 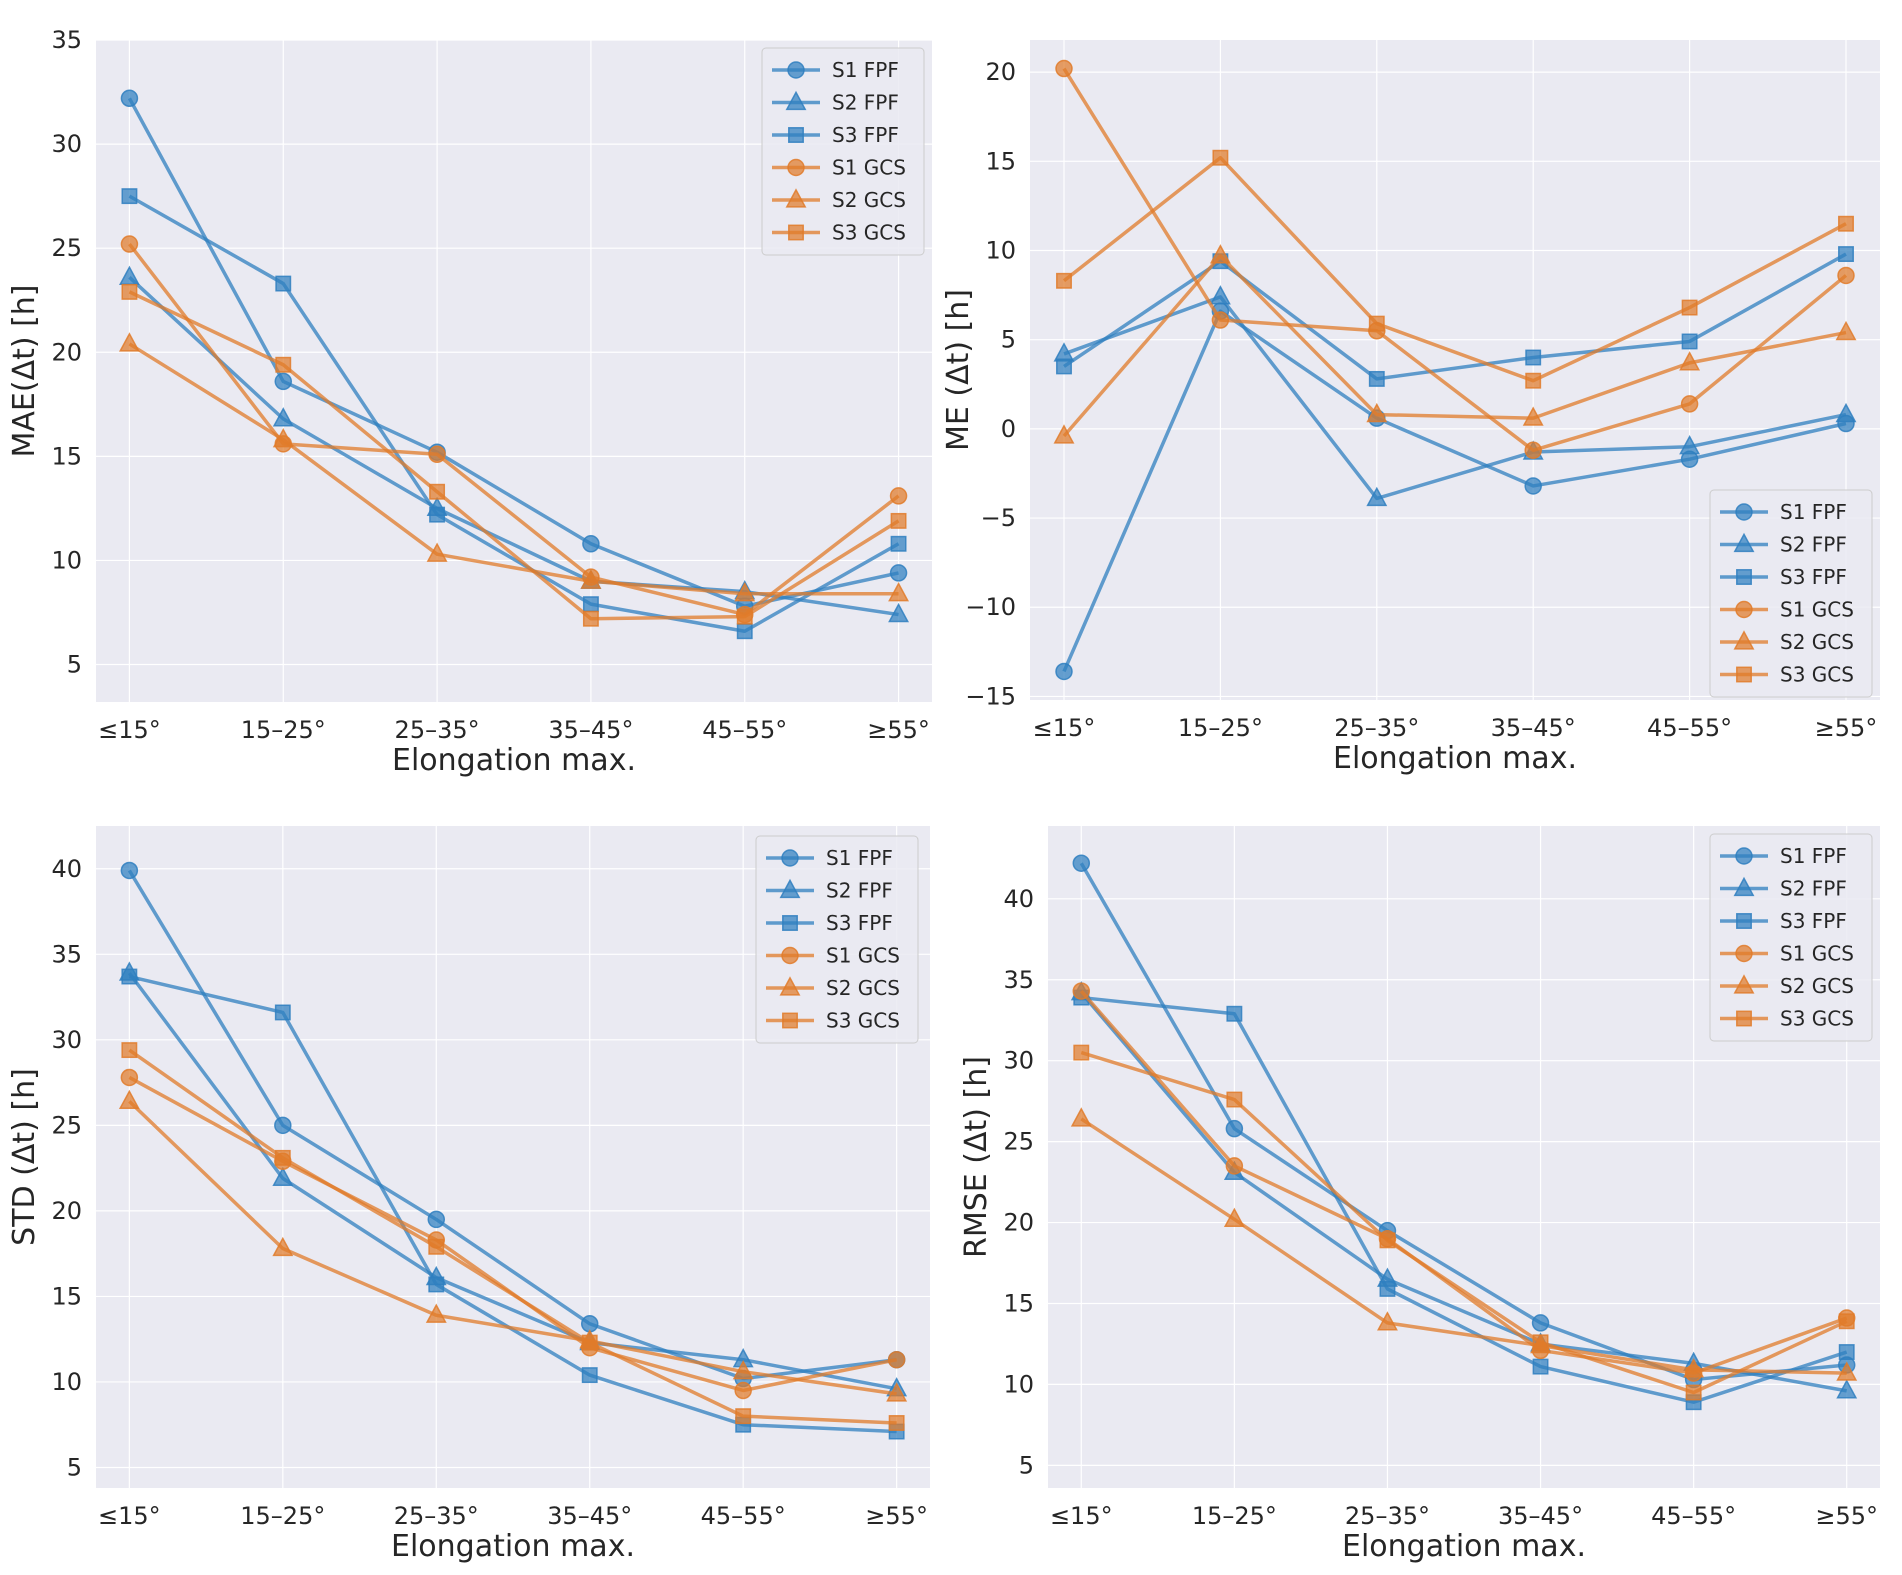 What do you see at coordinates (513, 1245) in the screenshot?
I see `series-s2-gcs` at bounding box center [513, 1245].